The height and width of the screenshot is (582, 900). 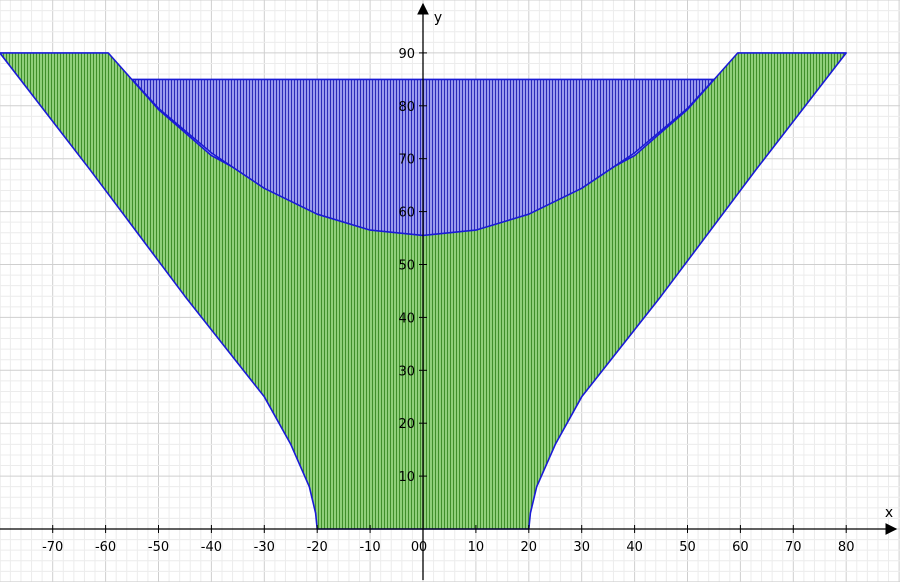 I want to click on origin-label: 0, so click(x=415, y=547).